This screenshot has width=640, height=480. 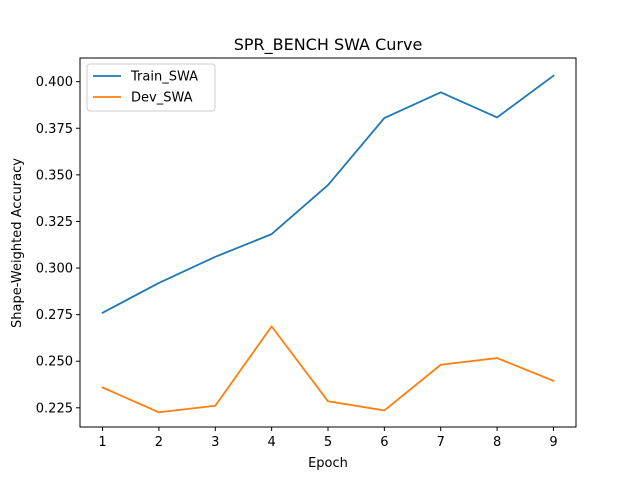 I want to click on series-line-dev-swa, so click(x=328, y=369).